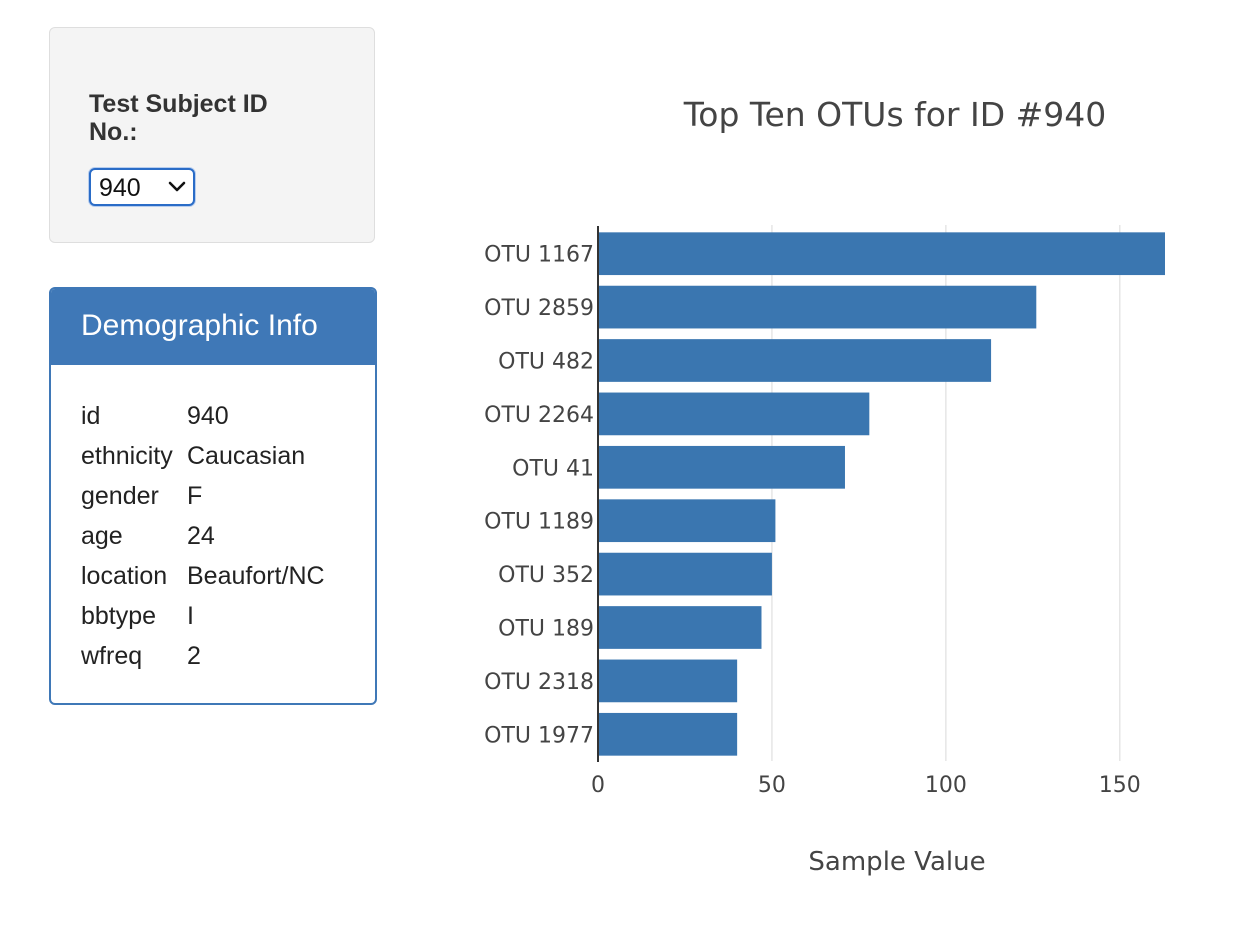 Image resolution: width=1254 pixels, height=934 pixels. Describe the element at coordinates (127, 456) in the screenshot. I see `info-key: ethnicity` at that location.